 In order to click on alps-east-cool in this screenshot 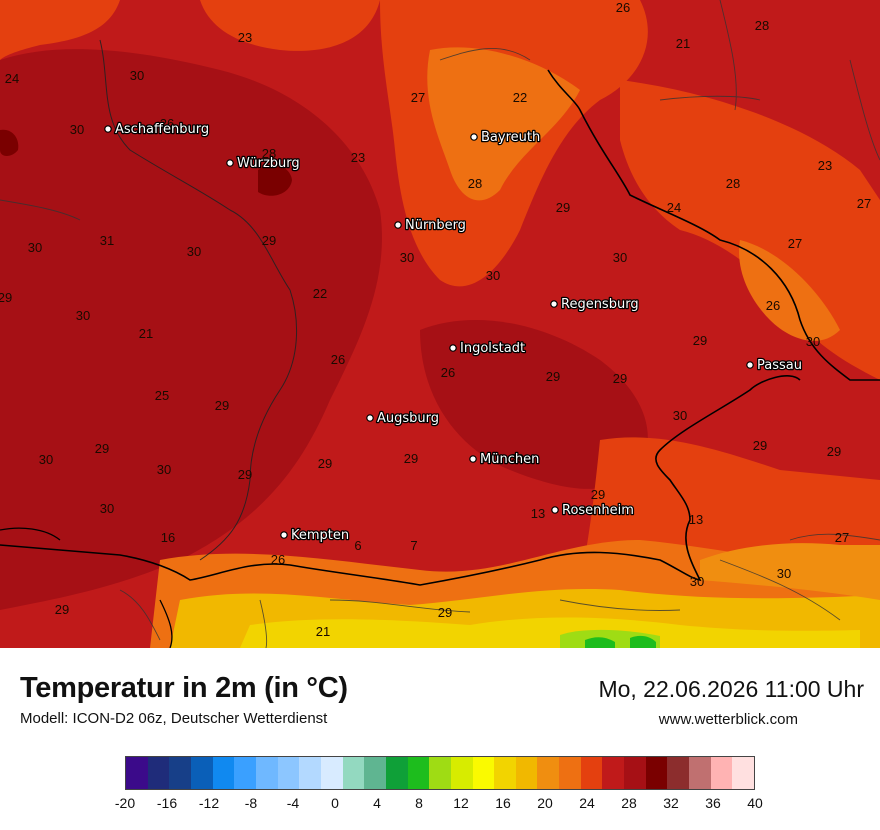, I will do `click(790, 571)`.